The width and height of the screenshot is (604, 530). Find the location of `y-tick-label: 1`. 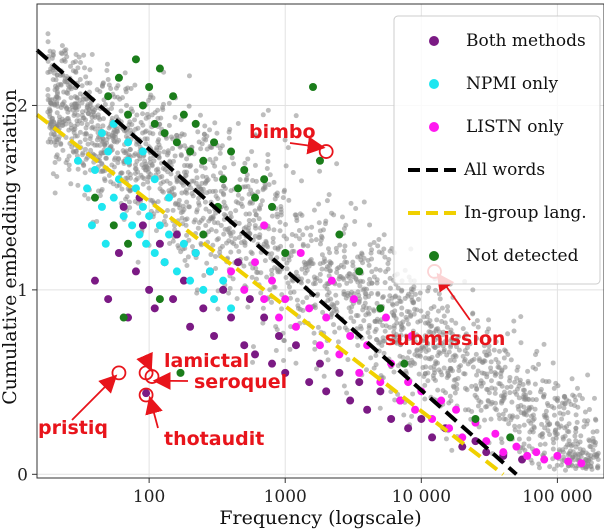

y-tick-label: 1 is located at coordinates (22, 291).